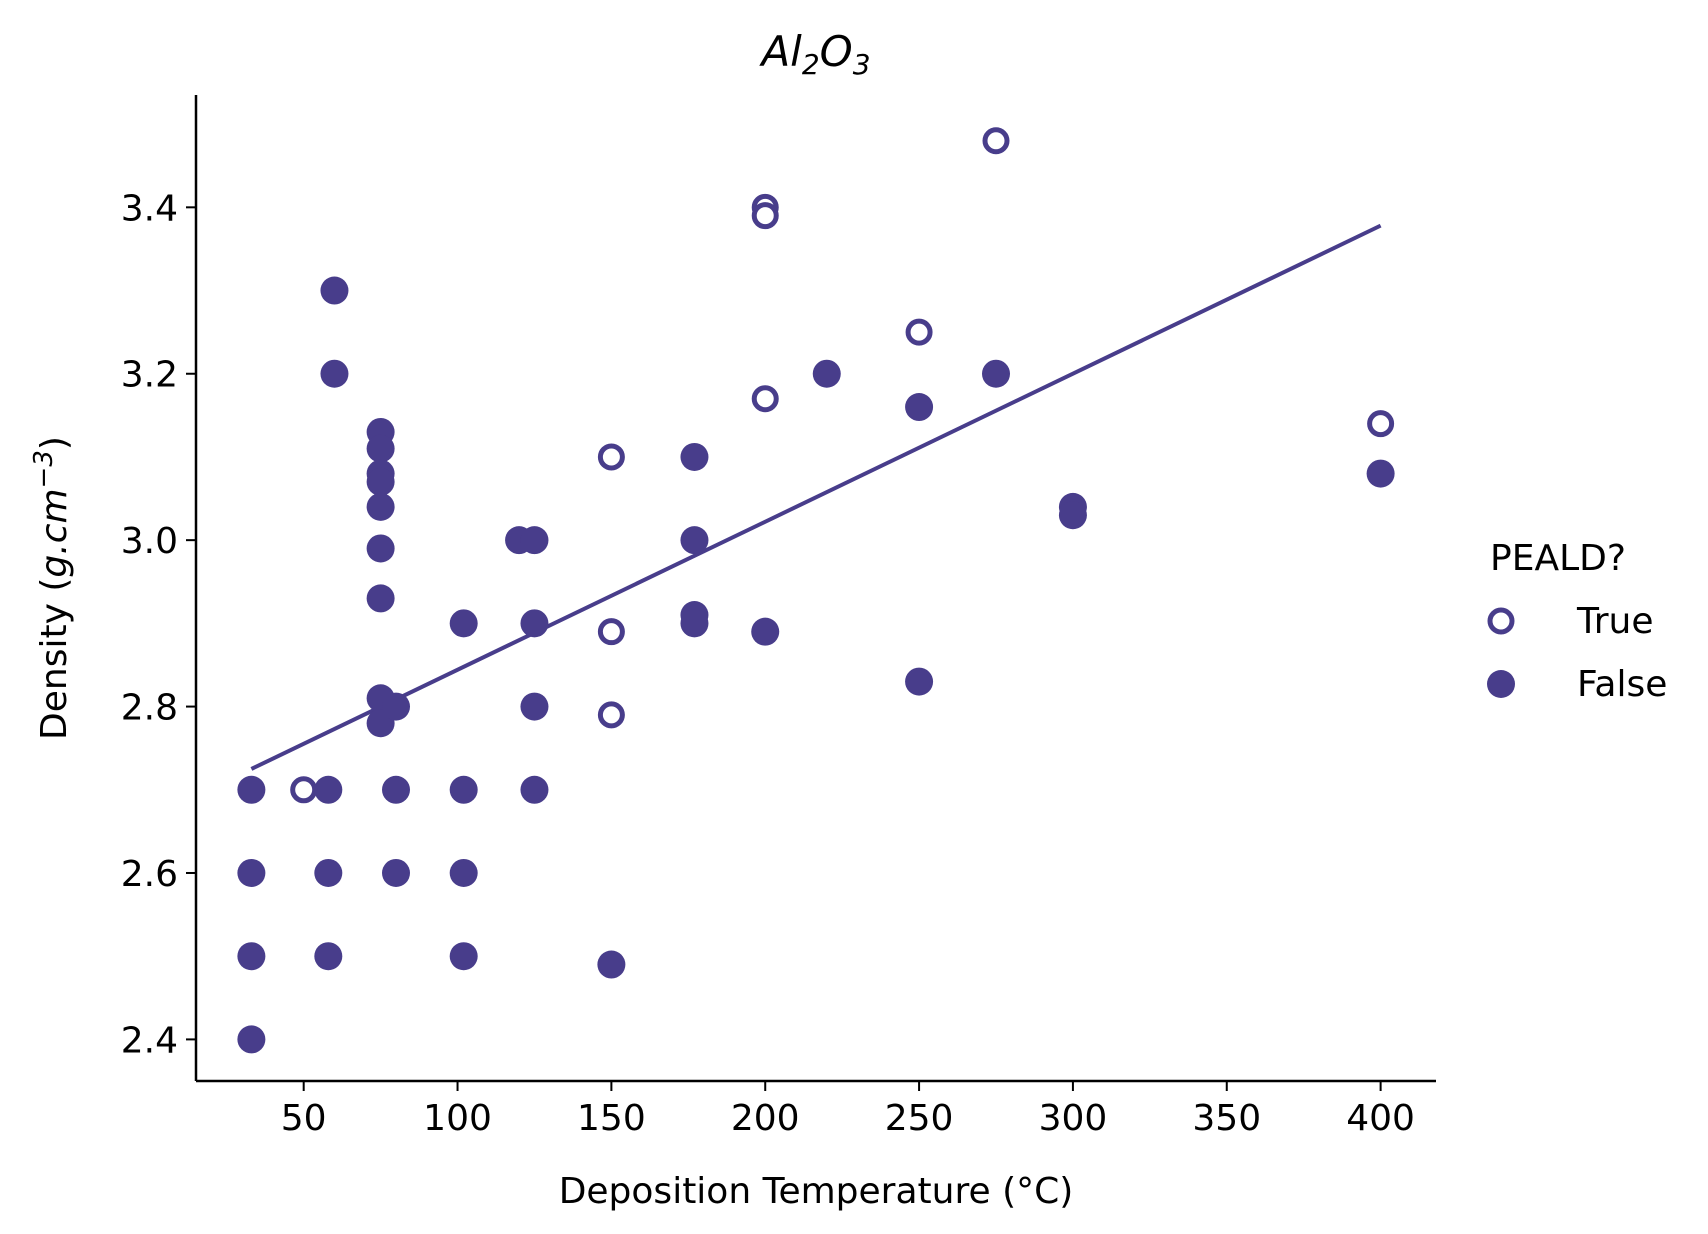 The width and height of the screenshot is (1708, 1234). What do you see at coordinates (149, 375) in the screenshot?
I see `y-tick-label: 3.2` at bounding box center [149, 375].